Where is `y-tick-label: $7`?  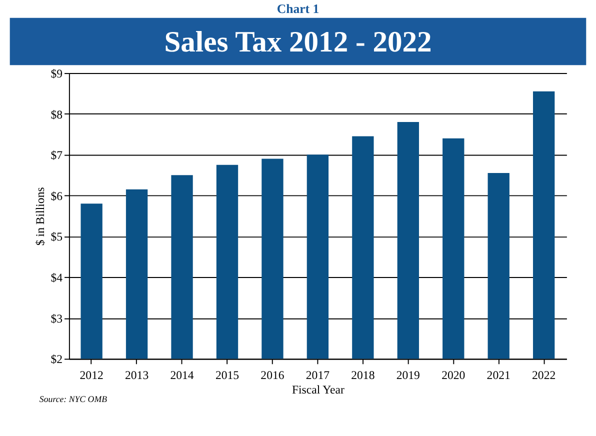 y-tick-label: $7 is located at coordinates (56, 155).